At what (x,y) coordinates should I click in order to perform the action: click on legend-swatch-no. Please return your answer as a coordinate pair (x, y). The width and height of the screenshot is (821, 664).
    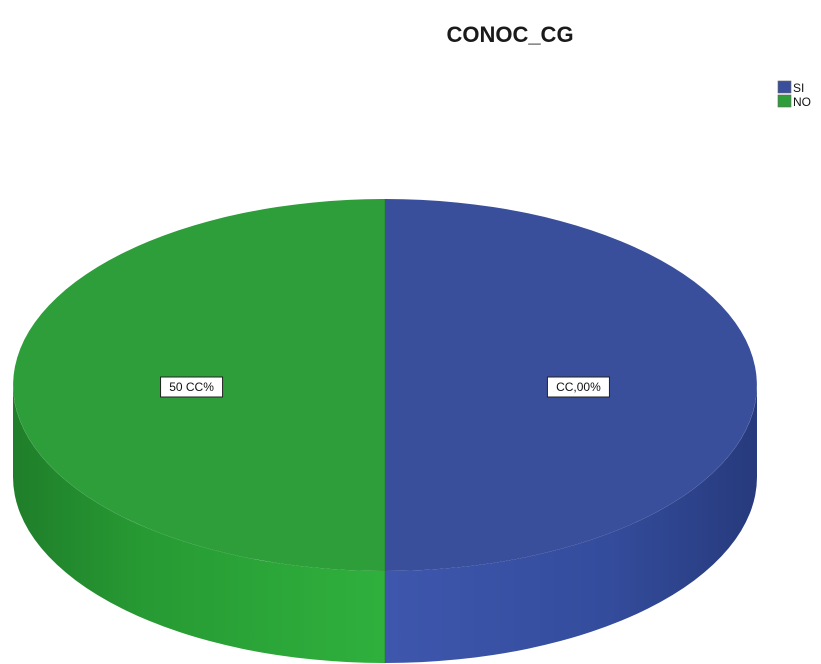
    Looking at the image, I should click on (784, 101).